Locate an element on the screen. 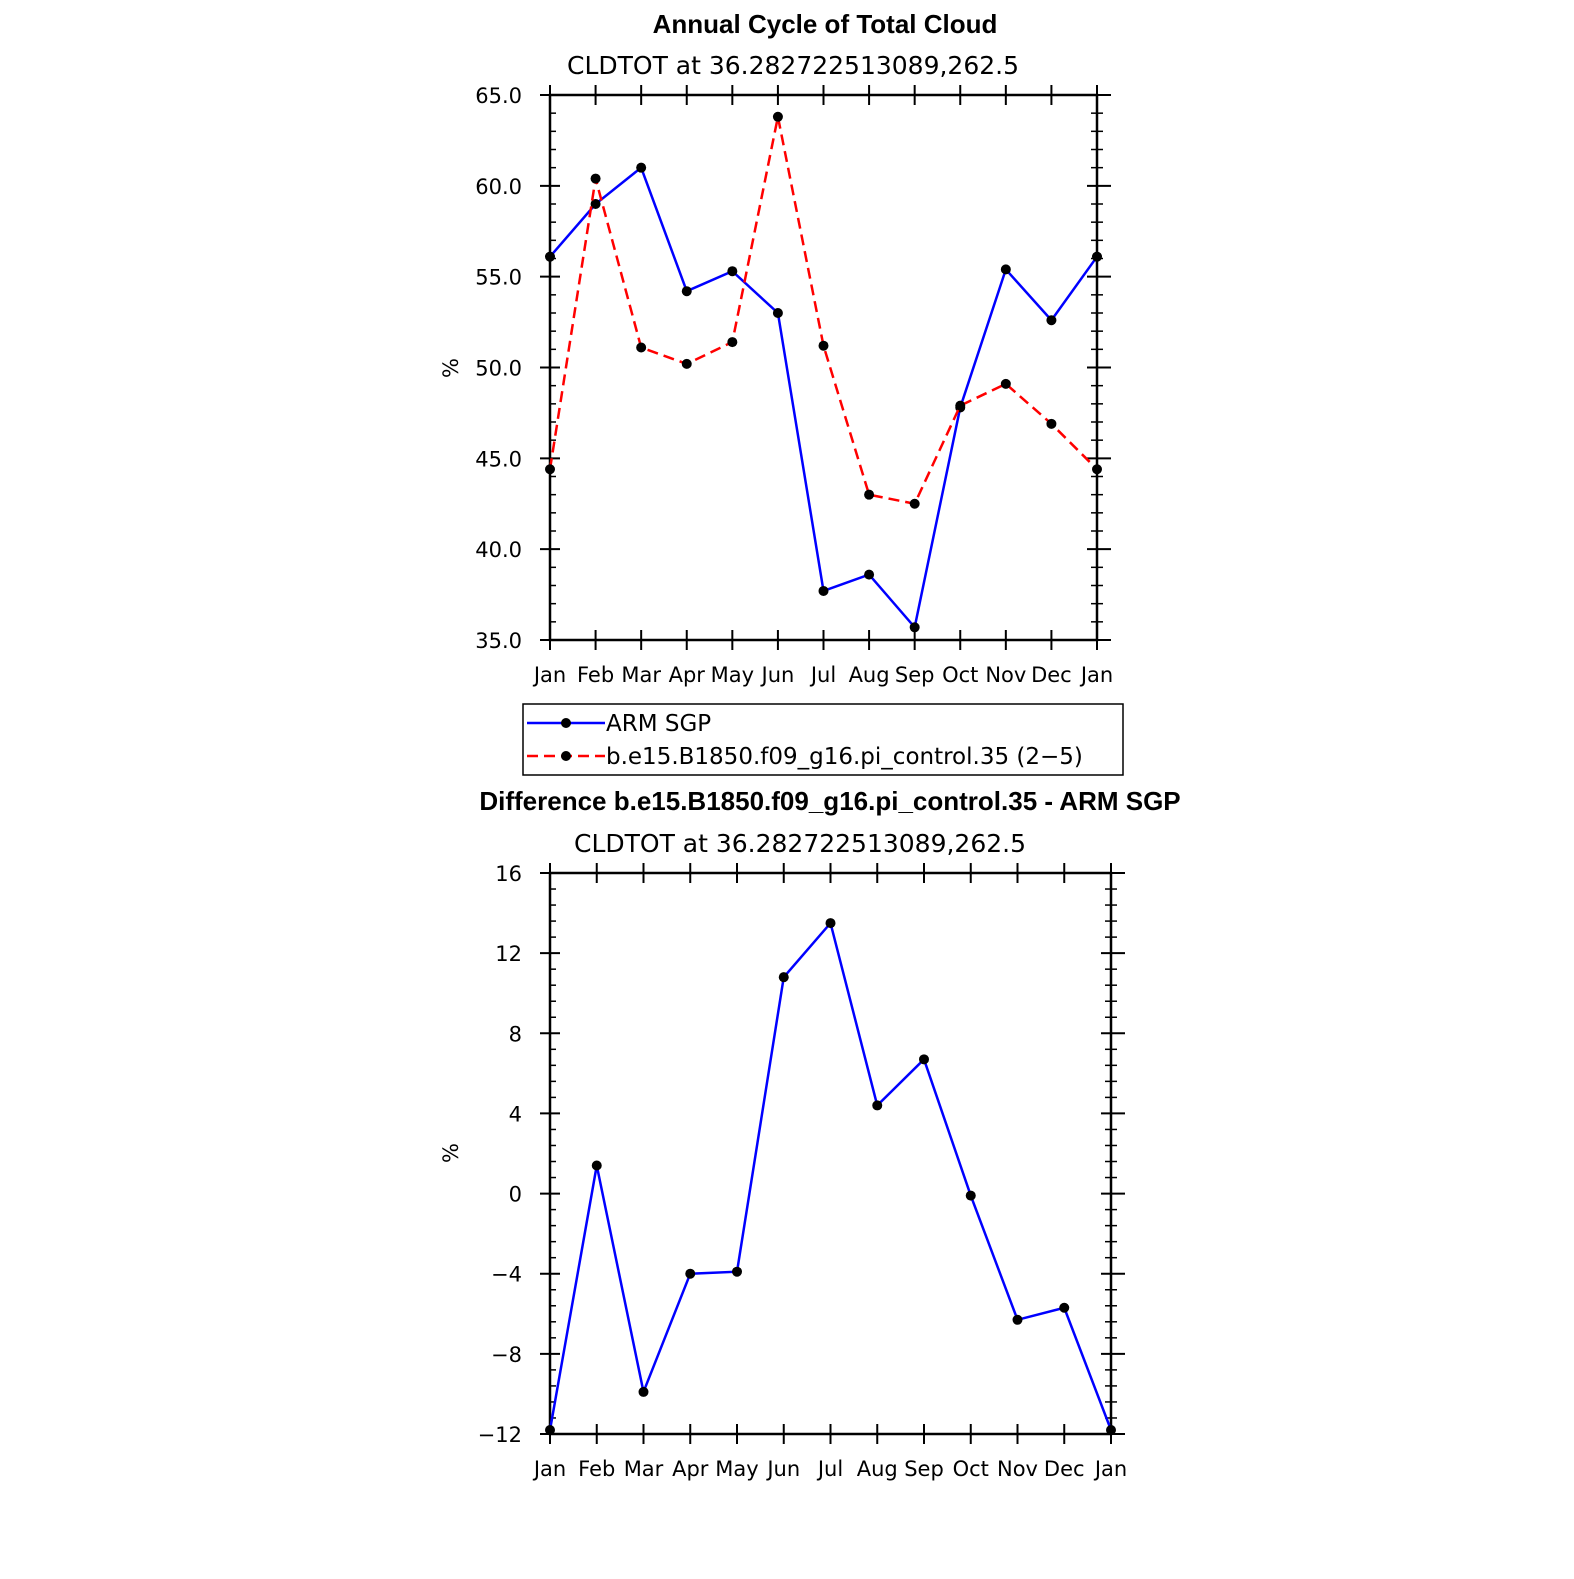 This screenshot has height=1579, width=1574. y-tick-label: 35.0 is located at coordinates (498, 641).